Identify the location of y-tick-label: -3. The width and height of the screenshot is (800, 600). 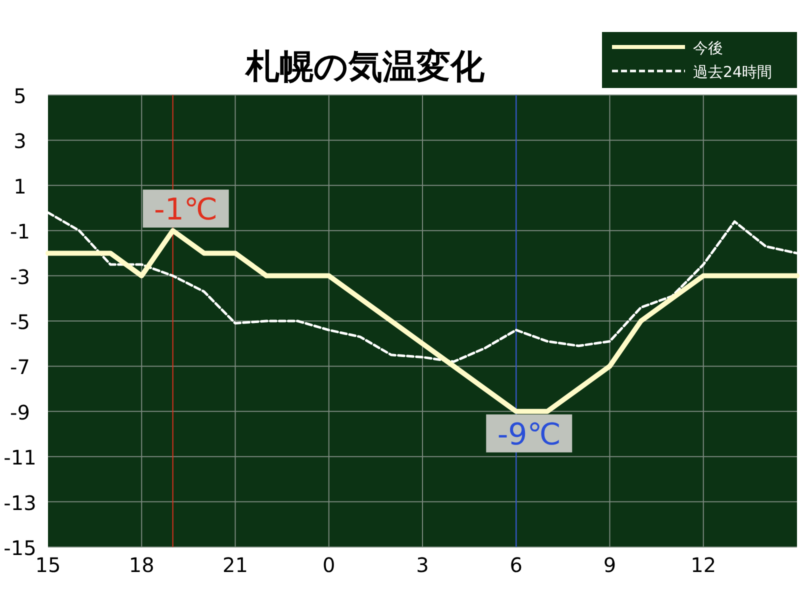
(20, 276).